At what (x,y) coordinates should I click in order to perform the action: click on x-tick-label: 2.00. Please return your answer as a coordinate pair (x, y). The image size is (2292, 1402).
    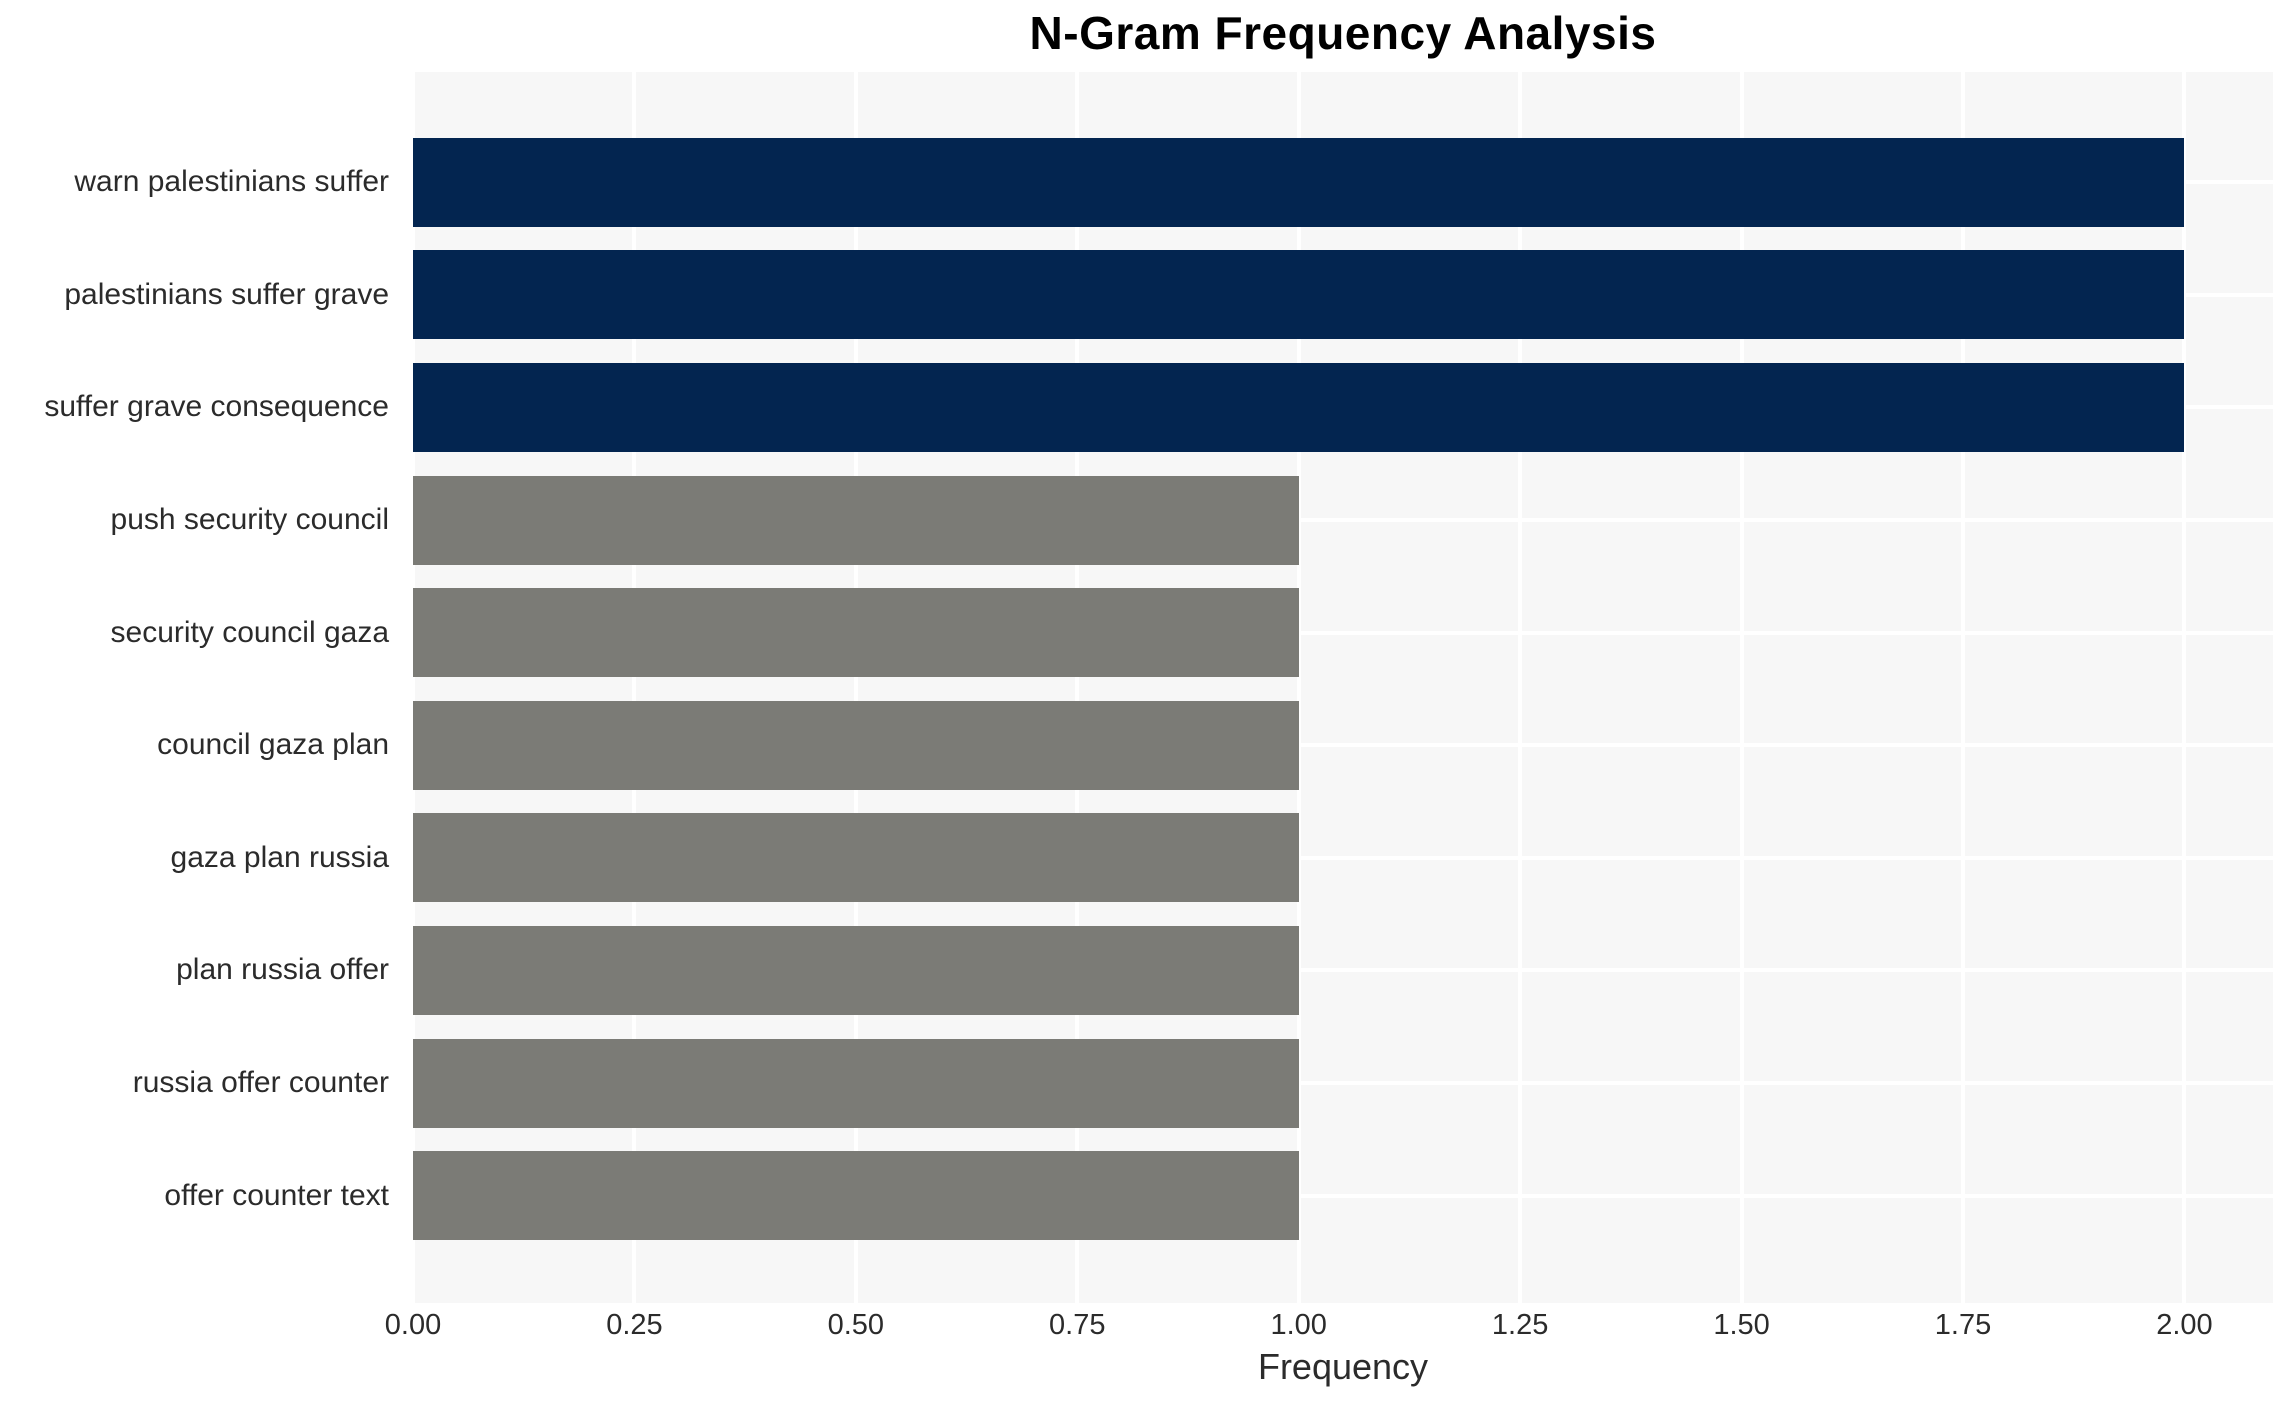
    Looking at the image, I should click on (2184, 1325).